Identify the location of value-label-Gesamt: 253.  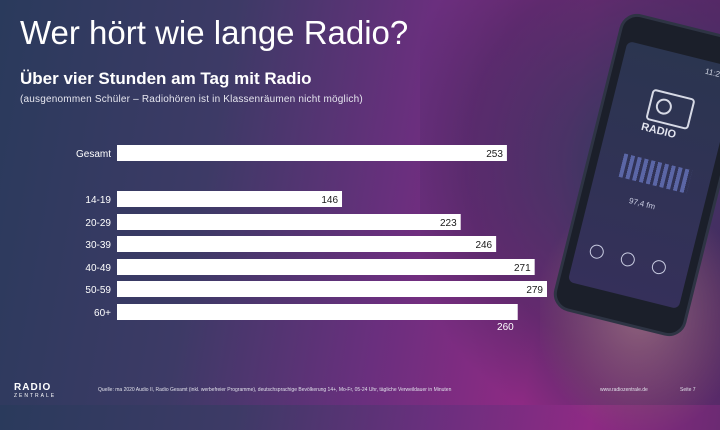
(494, 154).